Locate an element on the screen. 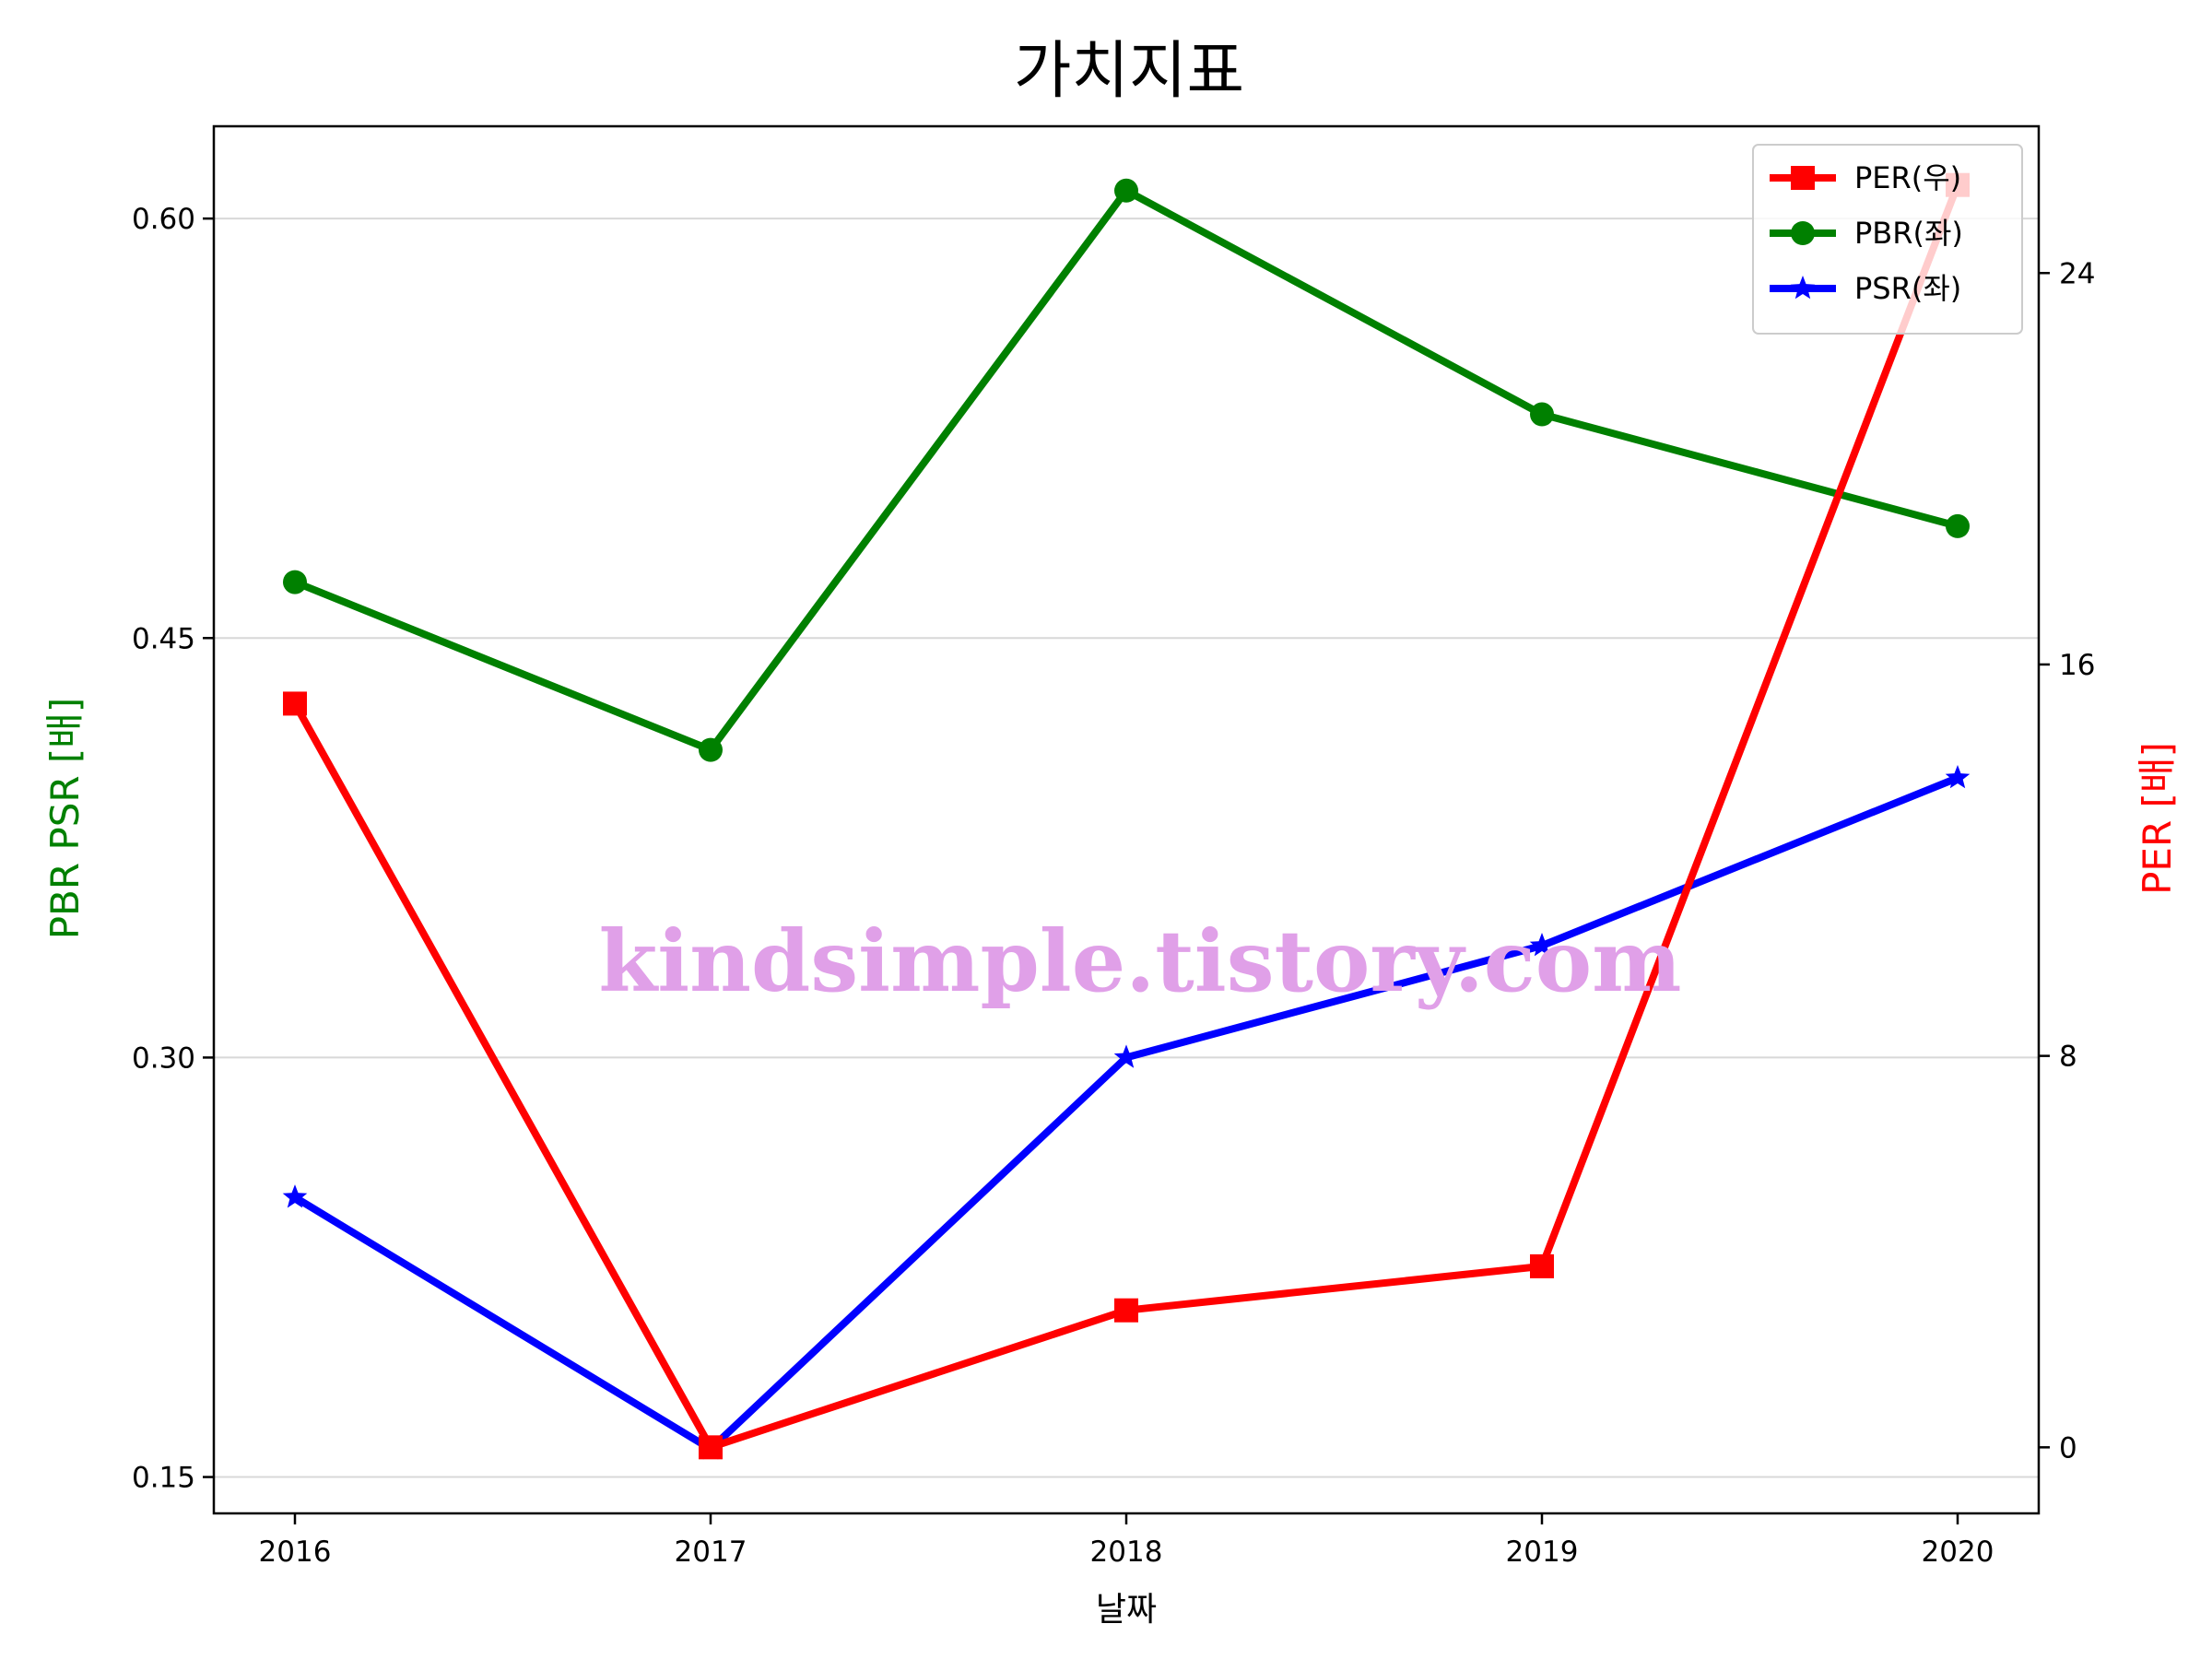  legend-label: PER(우) is located at coordinates (1907, 177).